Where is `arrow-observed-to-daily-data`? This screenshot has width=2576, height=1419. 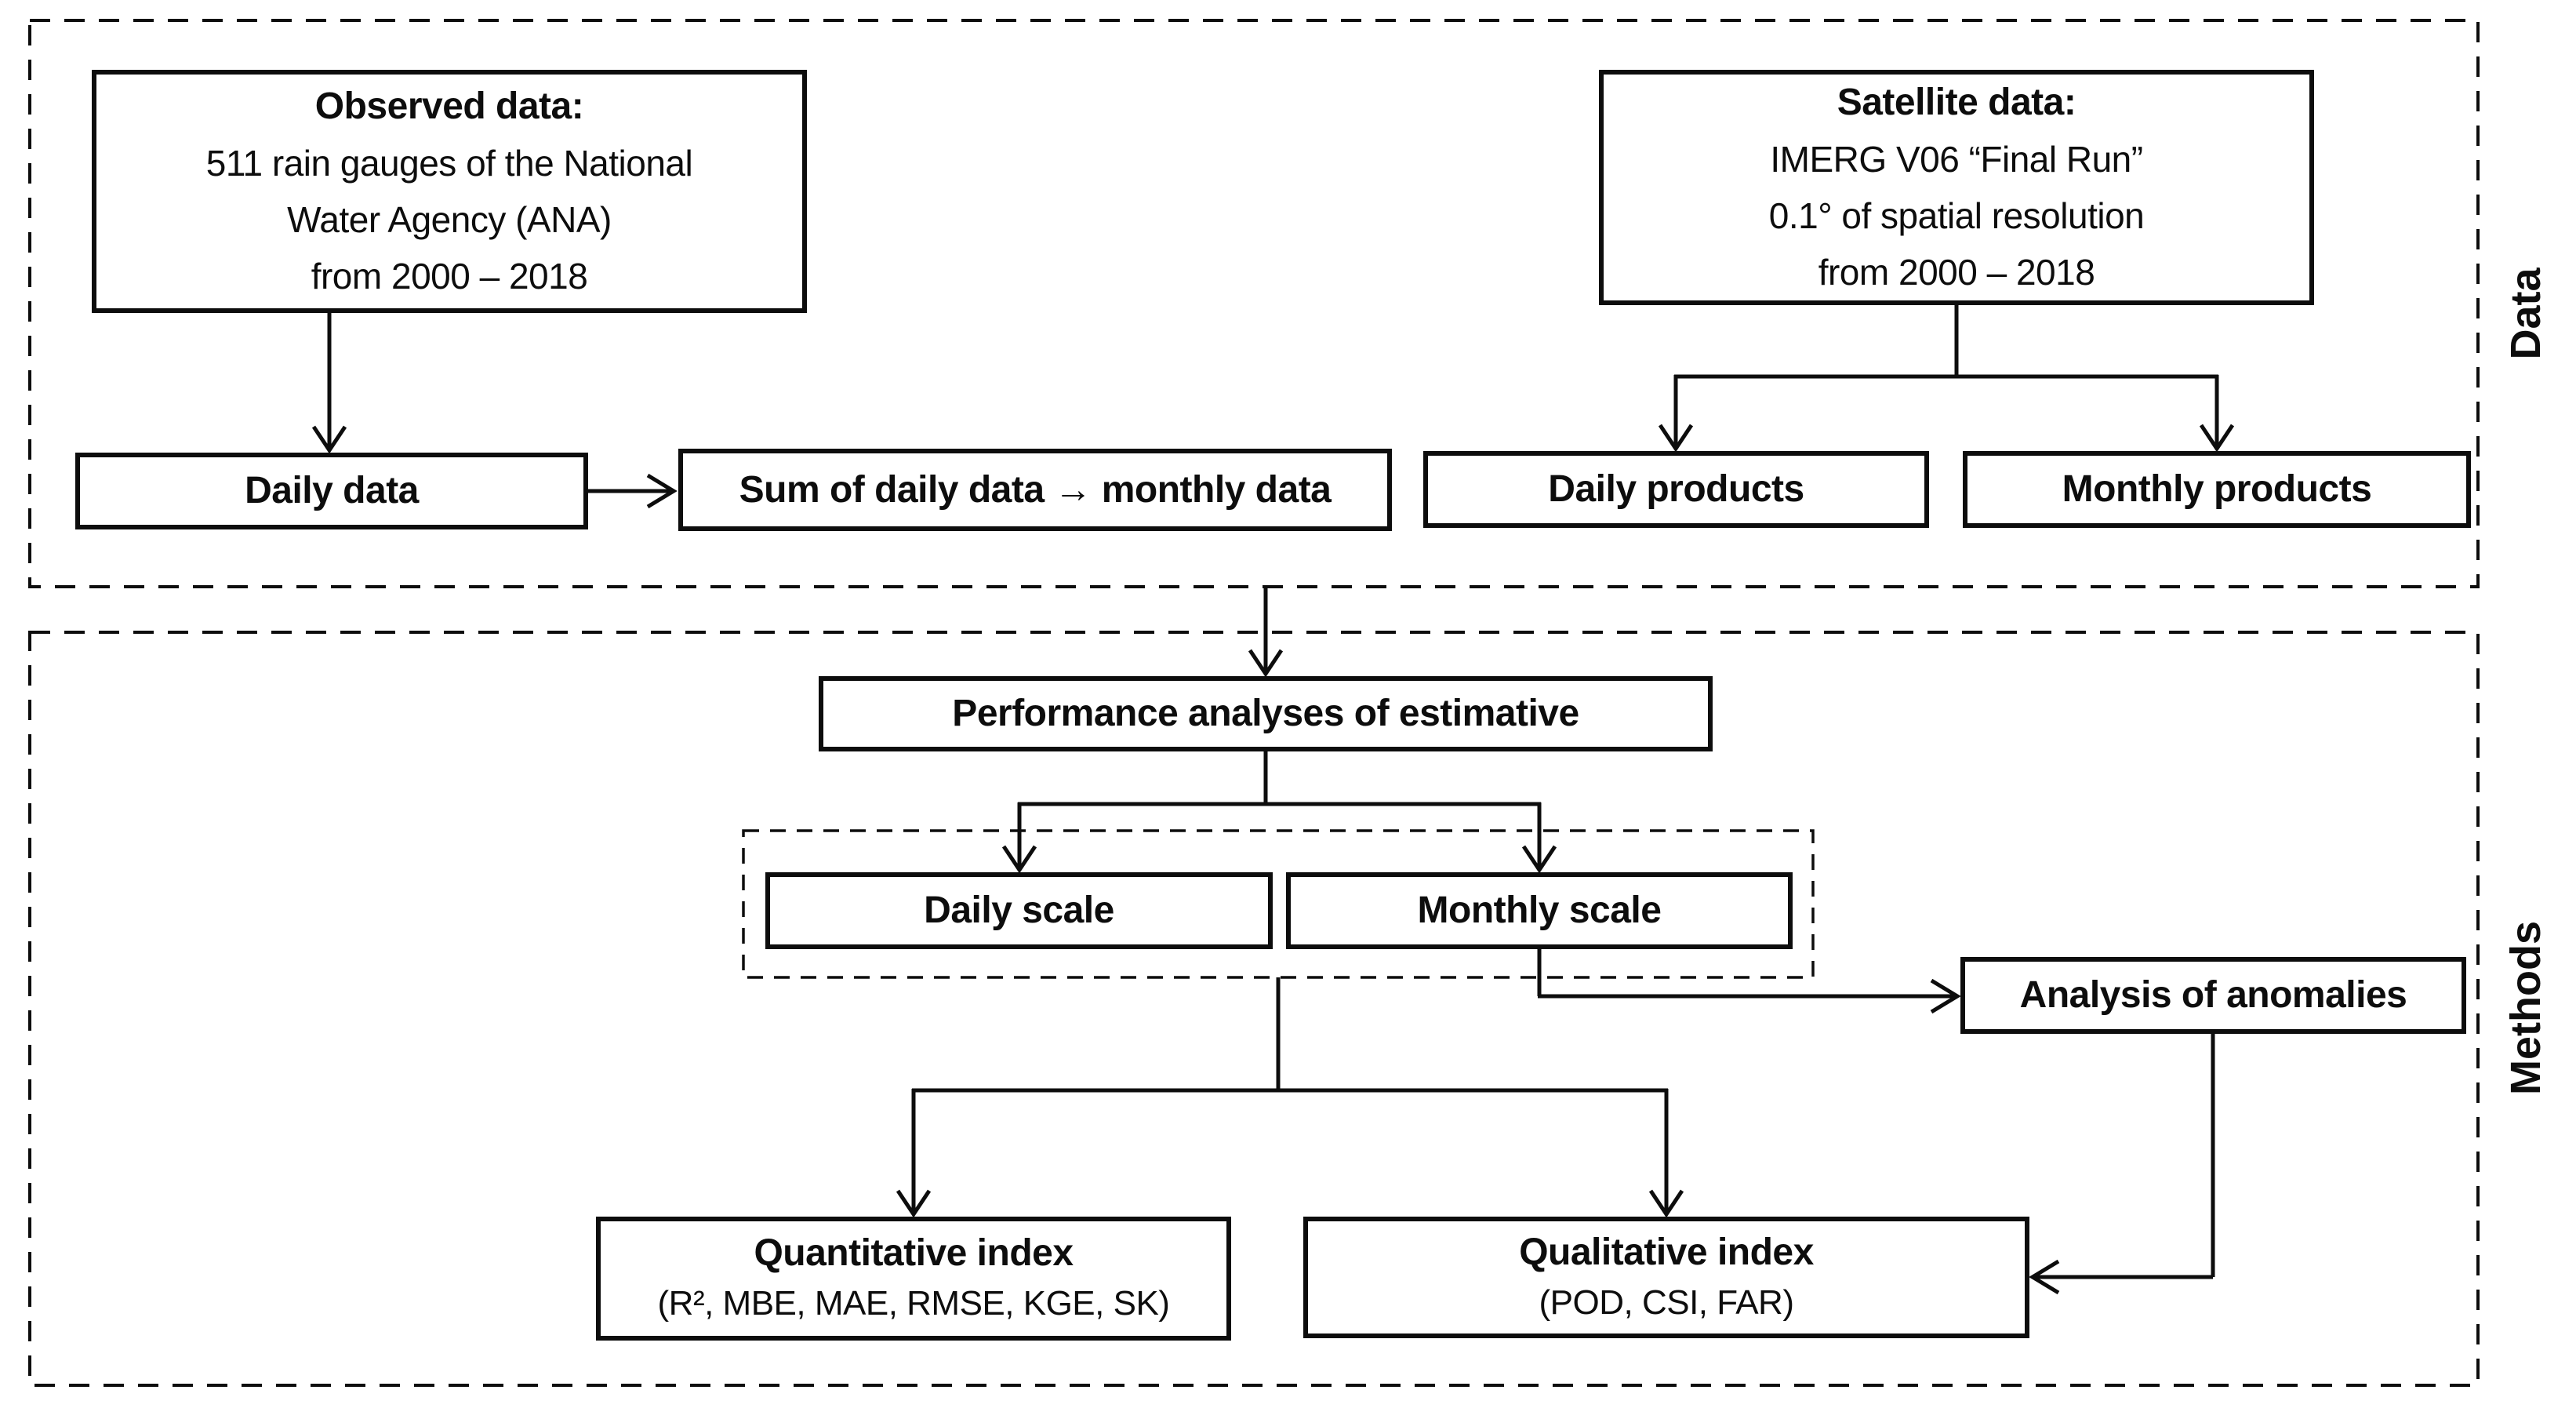
arrow-observed-to-daily-data is located at coordinates (329, 383).